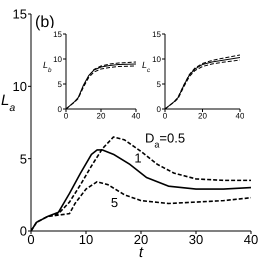  Describe the element at coordinates (114, 202) in the screenshot. I see `series-label: 5` at that location.